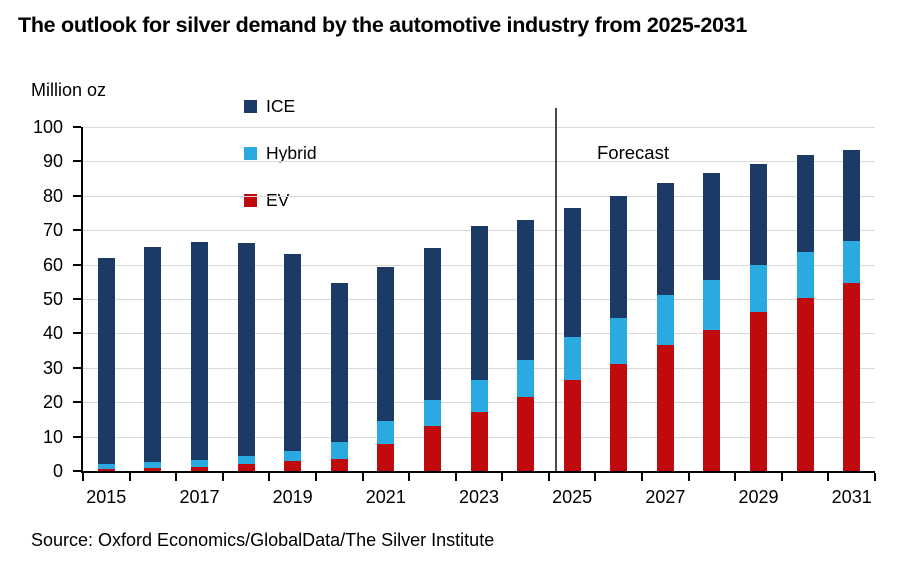  What do you see at coordinates (153, 465) in the screenshot?
I see `bar-segment-hybrid-2016` at bounding box center [153, 465].